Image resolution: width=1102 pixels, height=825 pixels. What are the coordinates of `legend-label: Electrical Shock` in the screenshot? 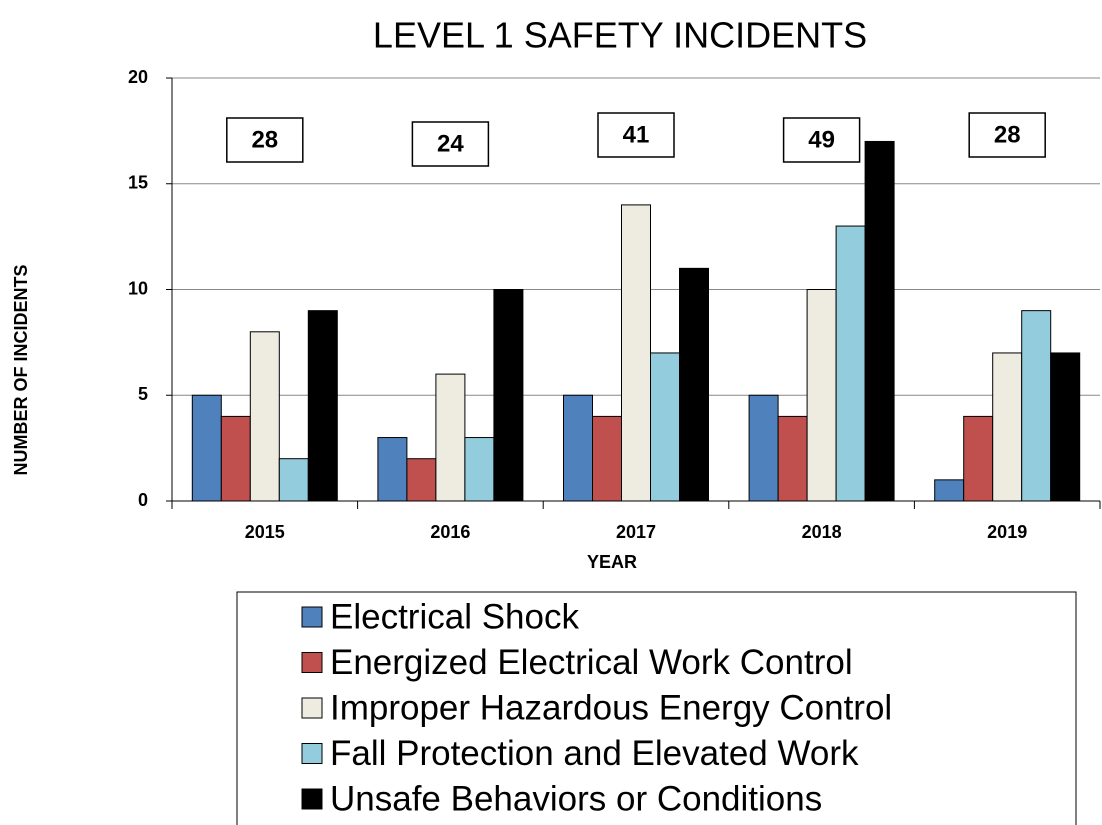 It's located at (454, 616).